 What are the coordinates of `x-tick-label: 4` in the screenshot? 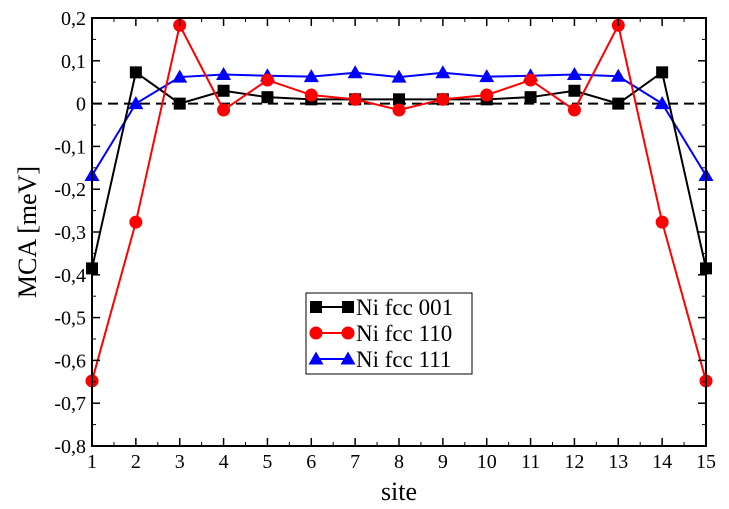 It's located at (224, 462).